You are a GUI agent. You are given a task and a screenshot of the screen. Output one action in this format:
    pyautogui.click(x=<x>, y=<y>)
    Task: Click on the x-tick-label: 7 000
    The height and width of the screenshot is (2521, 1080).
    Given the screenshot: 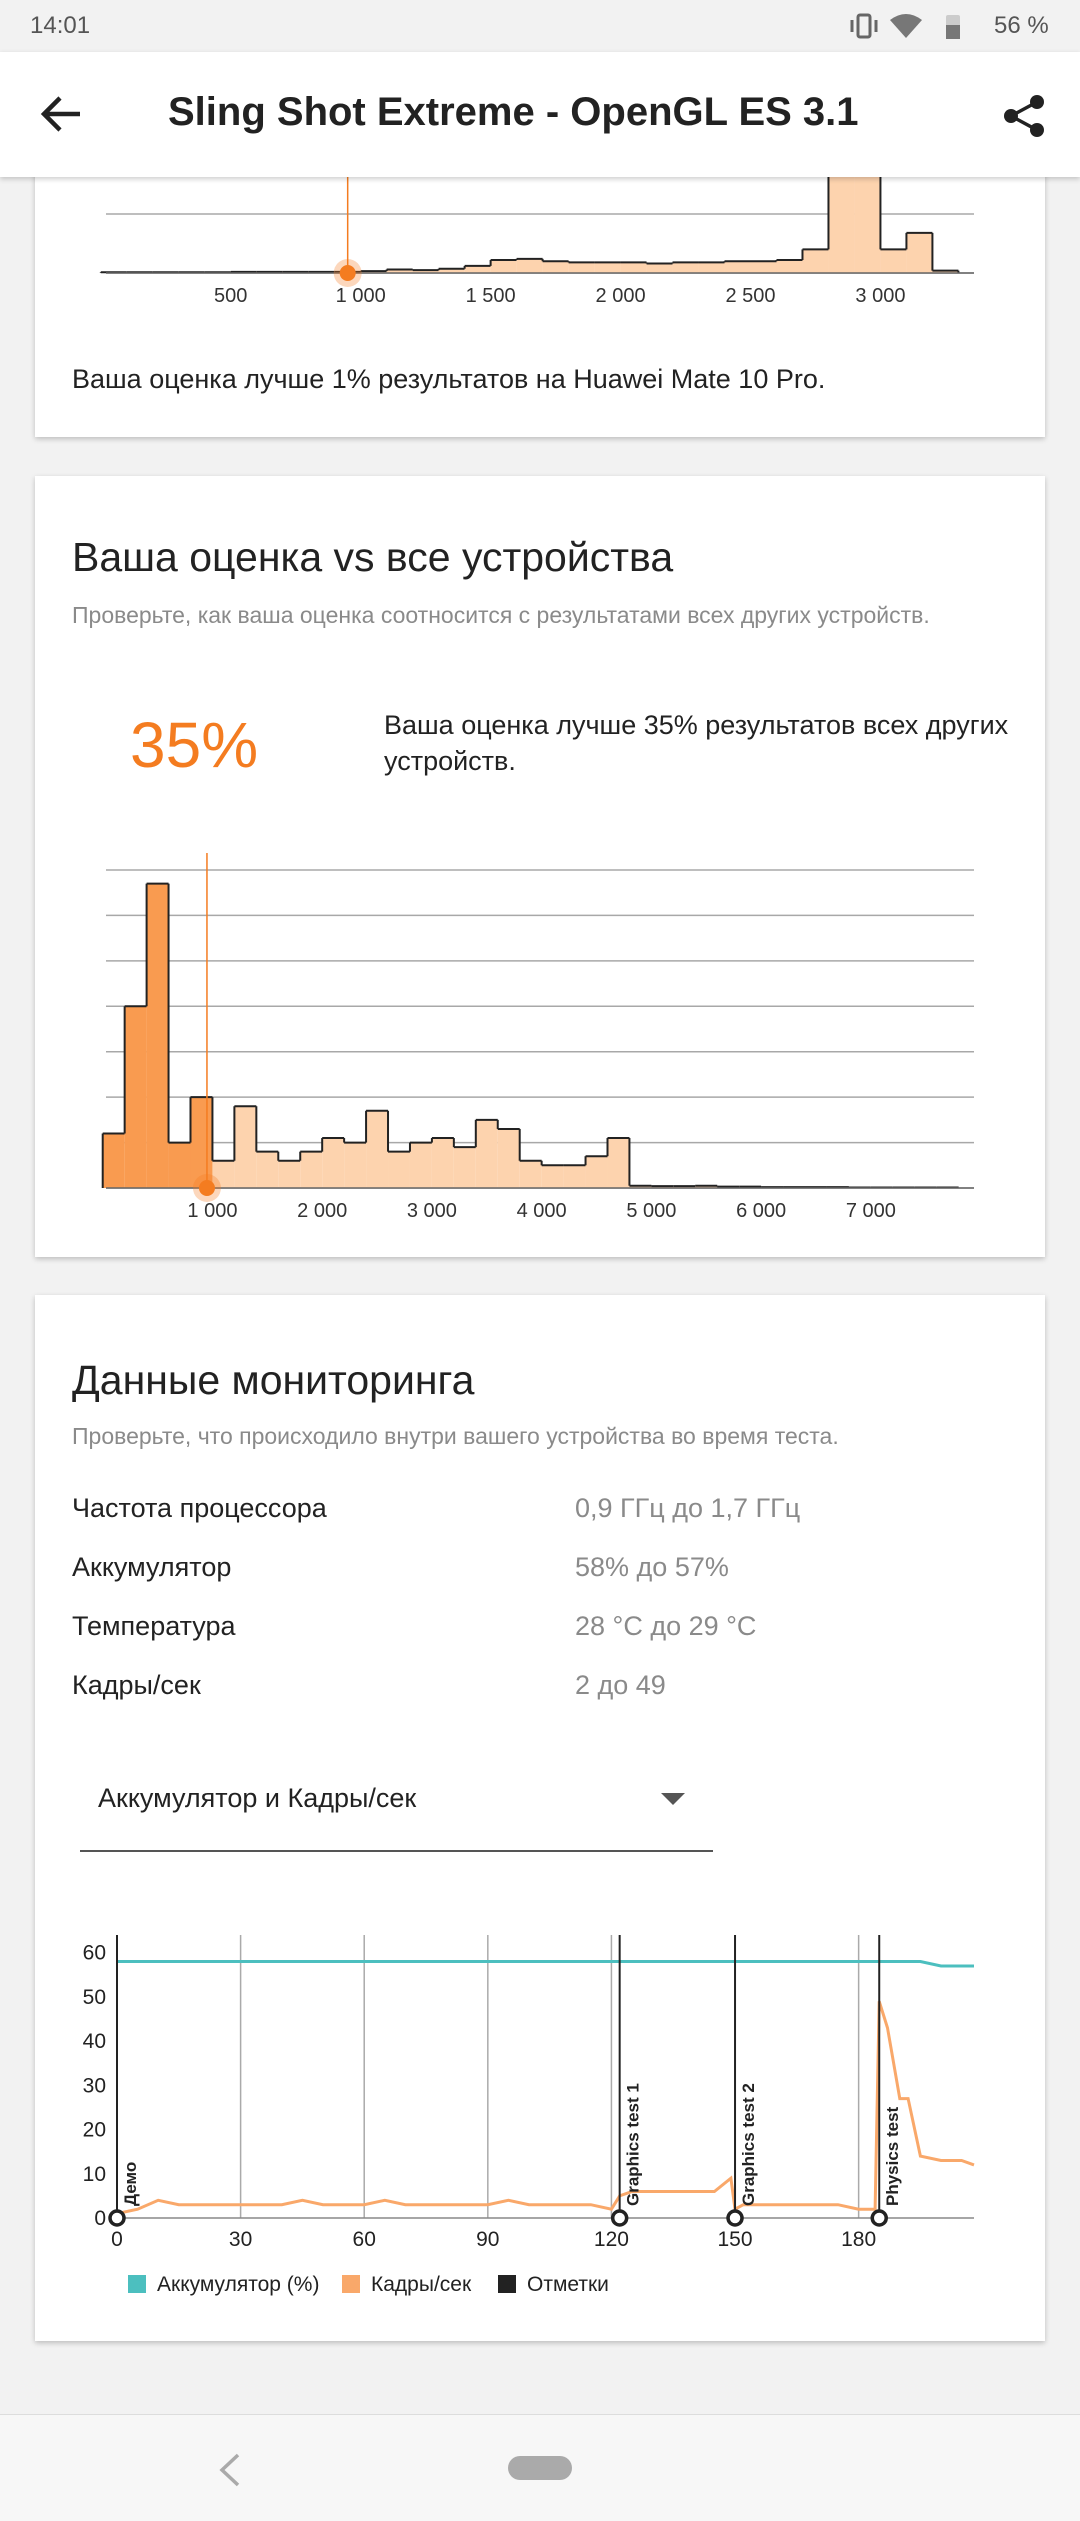 What is the action you would take?
    pyautogui.click(x=871, y=1211)
    